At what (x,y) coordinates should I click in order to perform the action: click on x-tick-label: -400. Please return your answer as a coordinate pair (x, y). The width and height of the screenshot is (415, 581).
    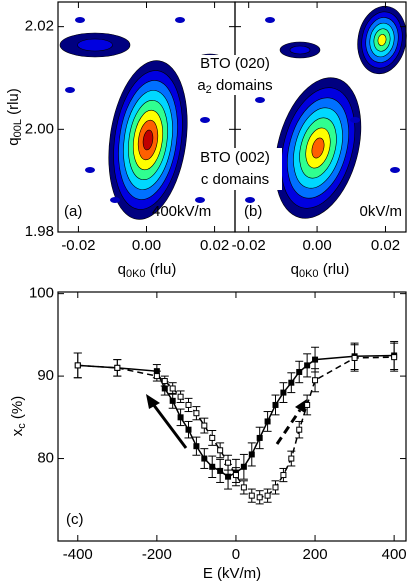
    Looking at the image, I should click on (78, 554).